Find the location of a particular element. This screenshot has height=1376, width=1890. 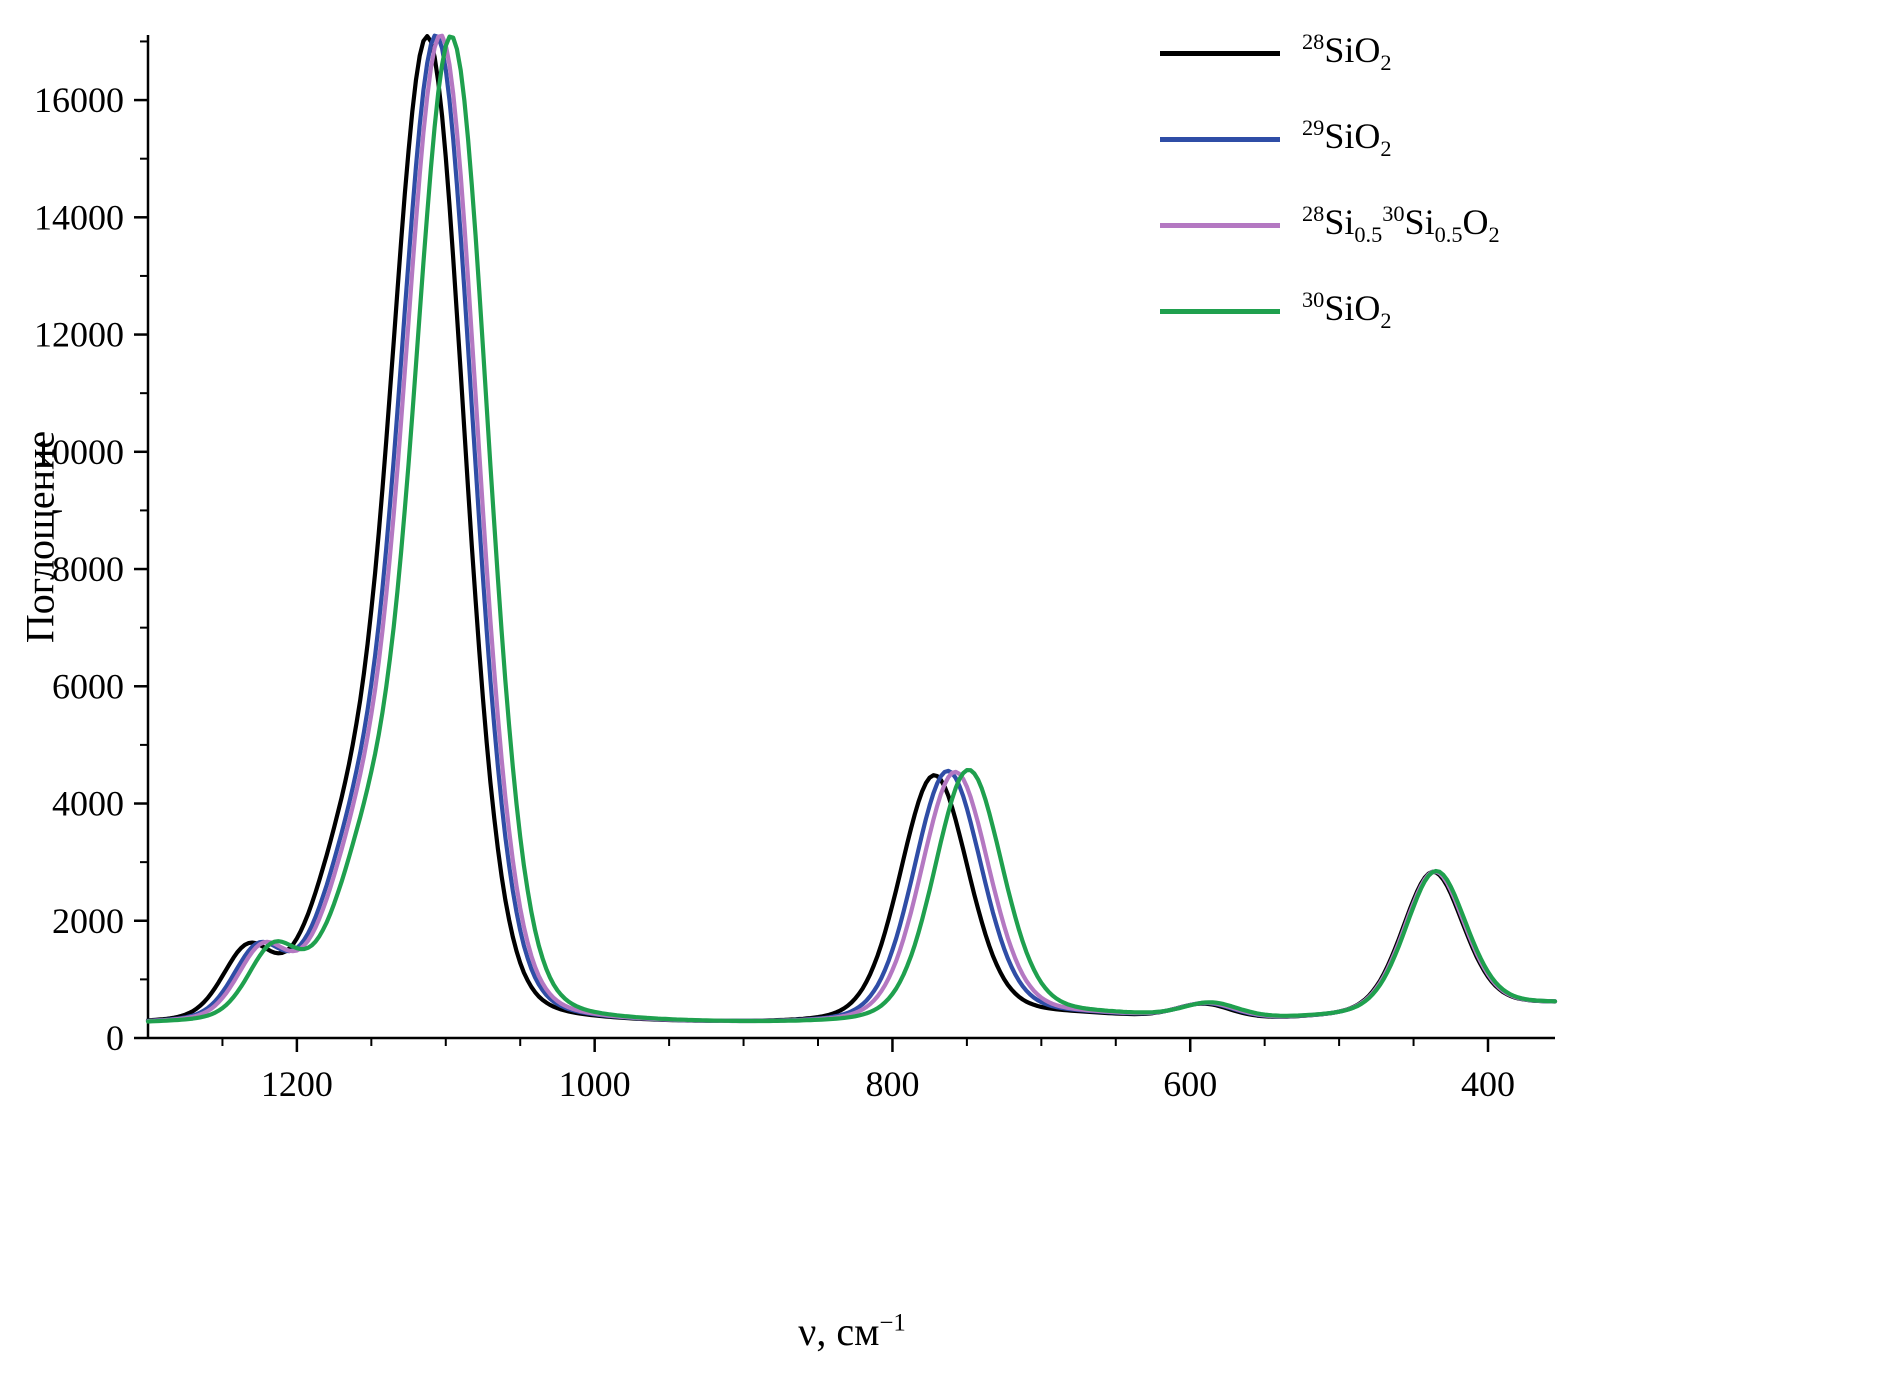

legend-label: 28Si0.530Si0.5O2 is located at coordinates (1401, 224).